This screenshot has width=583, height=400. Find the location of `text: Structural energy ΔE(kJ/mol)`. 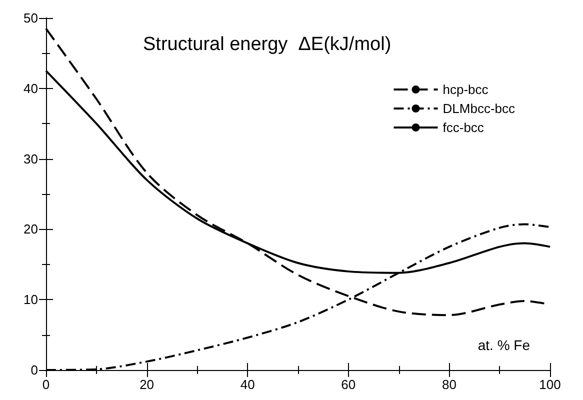

text: Structural energy ΔE(kJ/mol) is located at coordinates (267, 44).